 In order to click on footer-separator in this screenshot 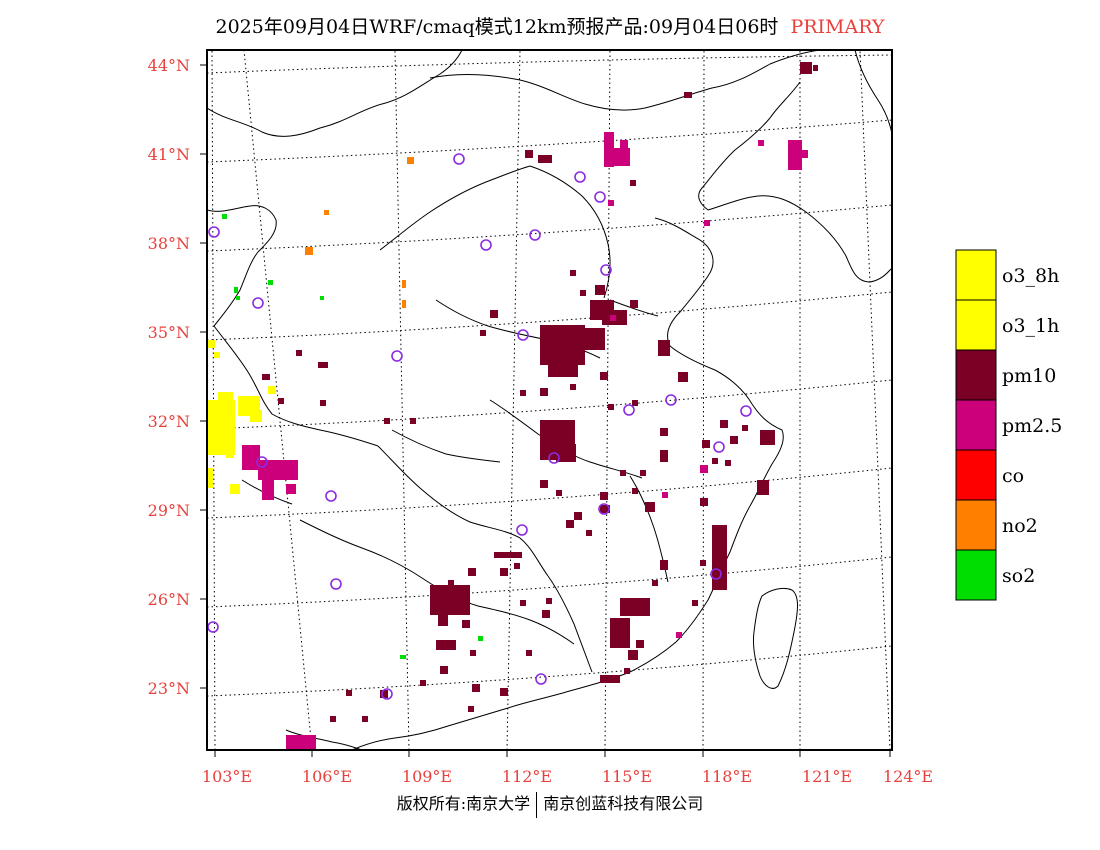, I will do `click(537, 804)`.